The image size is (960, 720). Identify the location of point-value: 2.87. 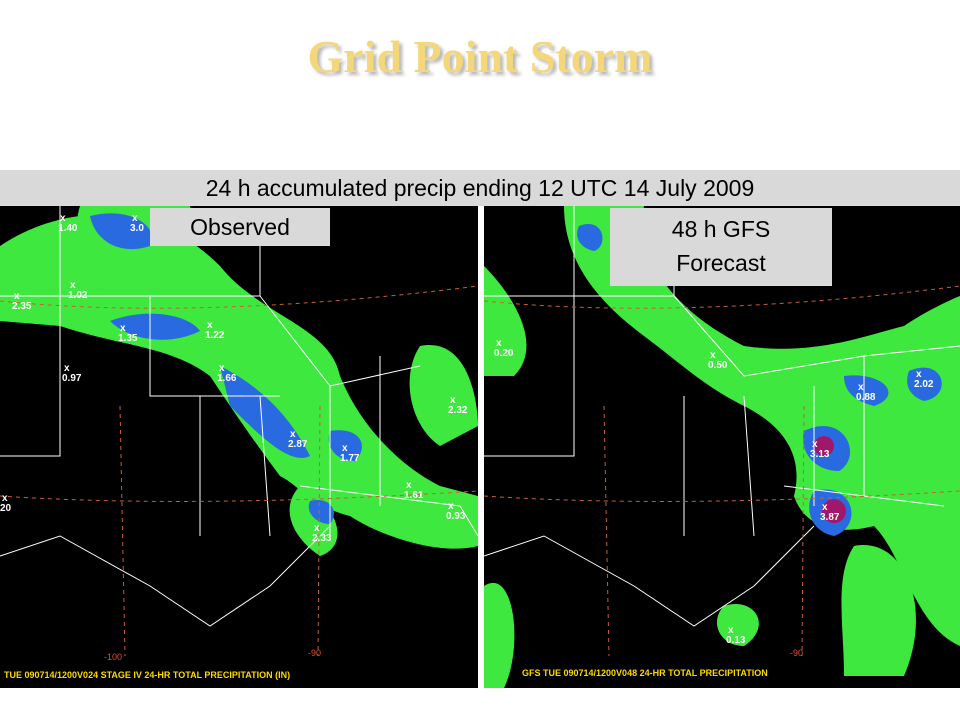
(298, 444).